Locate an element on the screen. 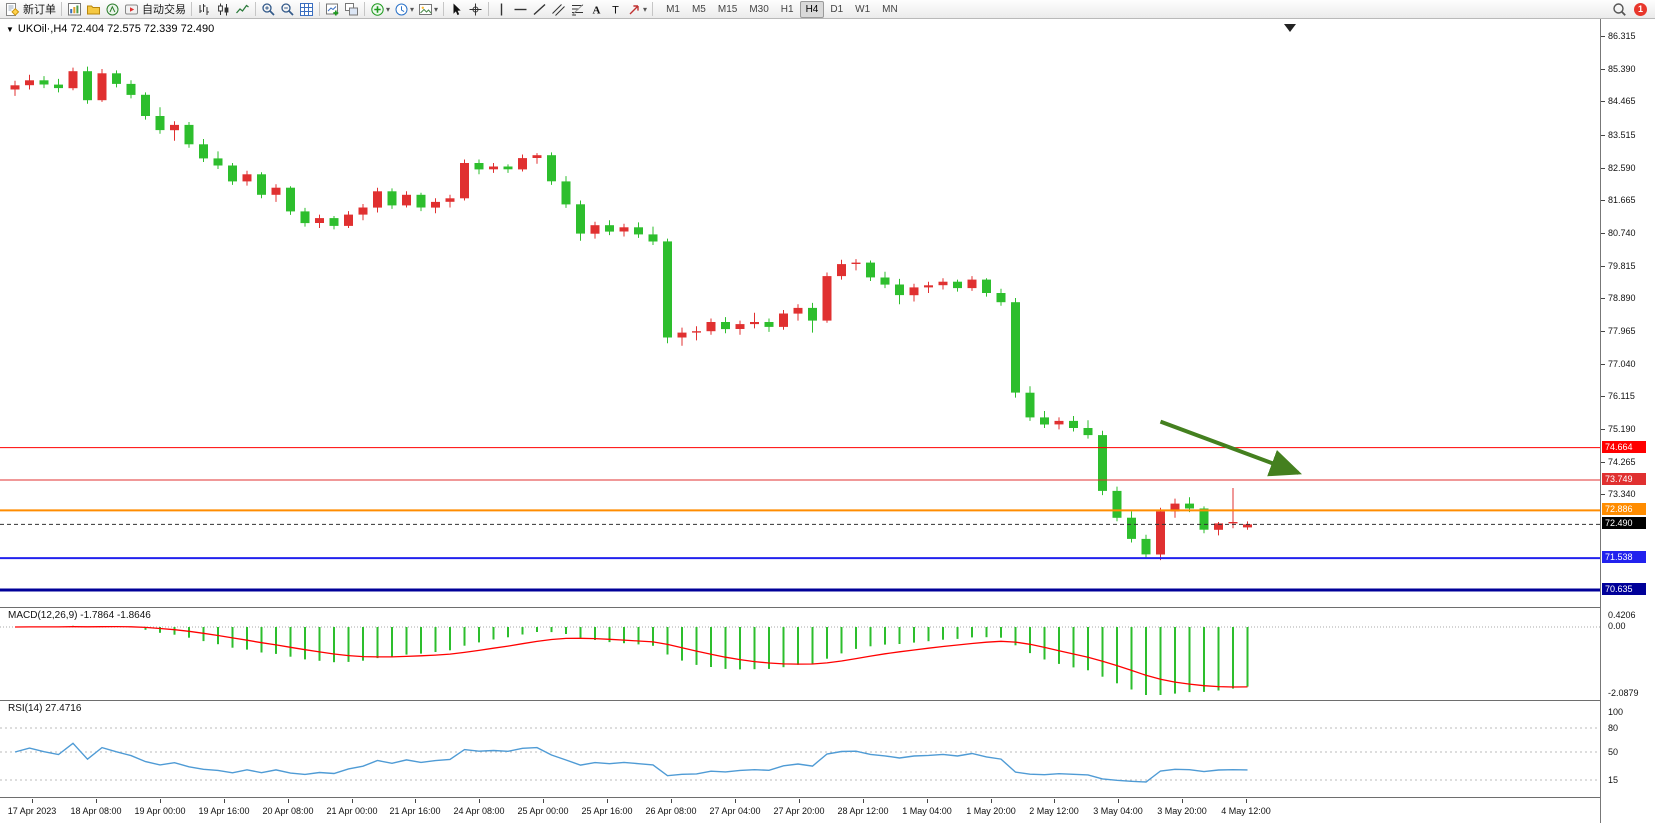 The width and height of the screenshot is (1655, 823). profiles-icon is located at coordinates (93, 9).